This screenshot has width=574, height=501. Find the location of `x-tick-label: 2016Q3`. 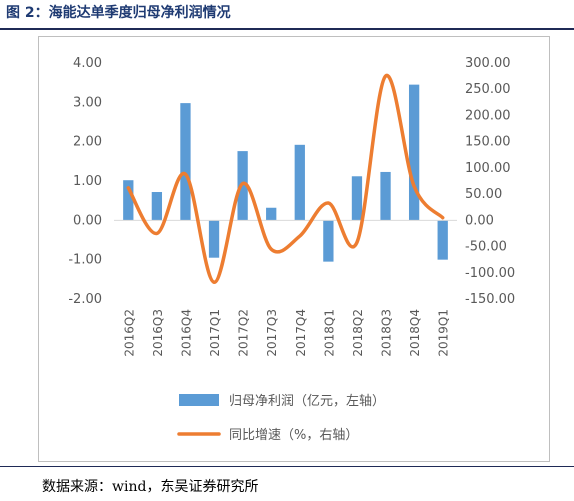

x-tick-label: 2016Q3 is located at coordinates (158, 333).